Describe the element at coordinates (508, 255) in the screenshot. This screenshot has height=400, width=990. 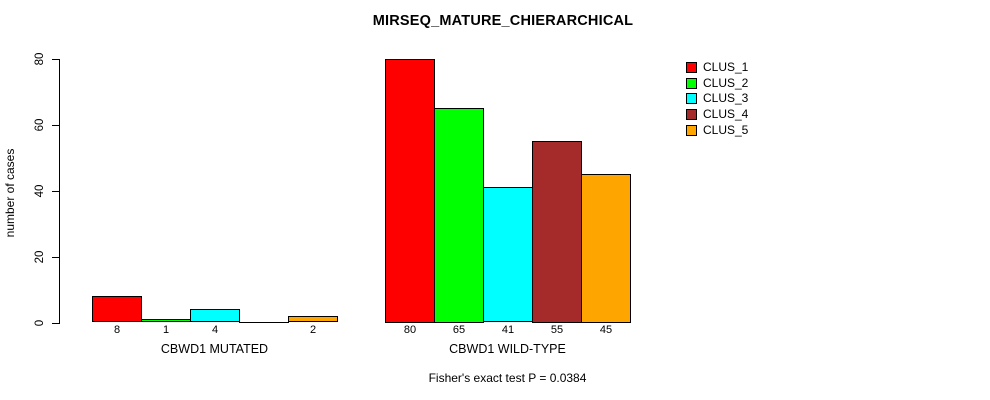
I see `bar-clus_3-cbwd1-wild-type` at that location.